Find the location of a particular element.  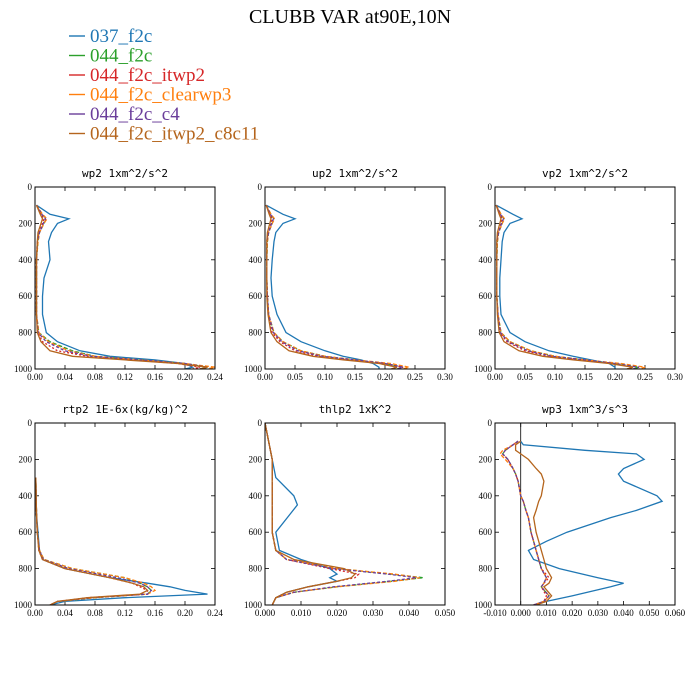

x-tick-label: 0.24 is located at coordinates (215, 377).